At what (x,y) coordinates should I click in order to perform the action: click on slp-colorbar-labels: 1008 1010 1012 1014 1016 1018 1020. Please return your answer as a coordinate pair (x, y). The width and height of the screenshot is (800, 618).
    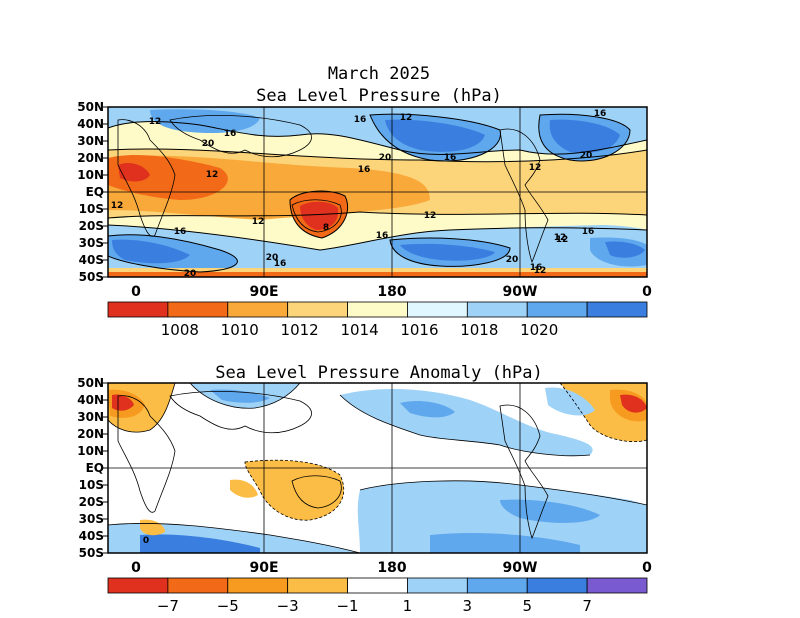
    Looking at the image, I should click on (360, 330).